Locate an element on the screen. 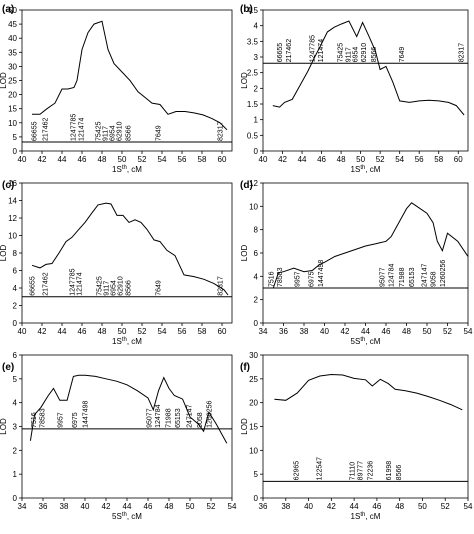 The height and width of the screenshot is (534, 474). y-tick-label: 3.5 is located at coordinates (253, 41).